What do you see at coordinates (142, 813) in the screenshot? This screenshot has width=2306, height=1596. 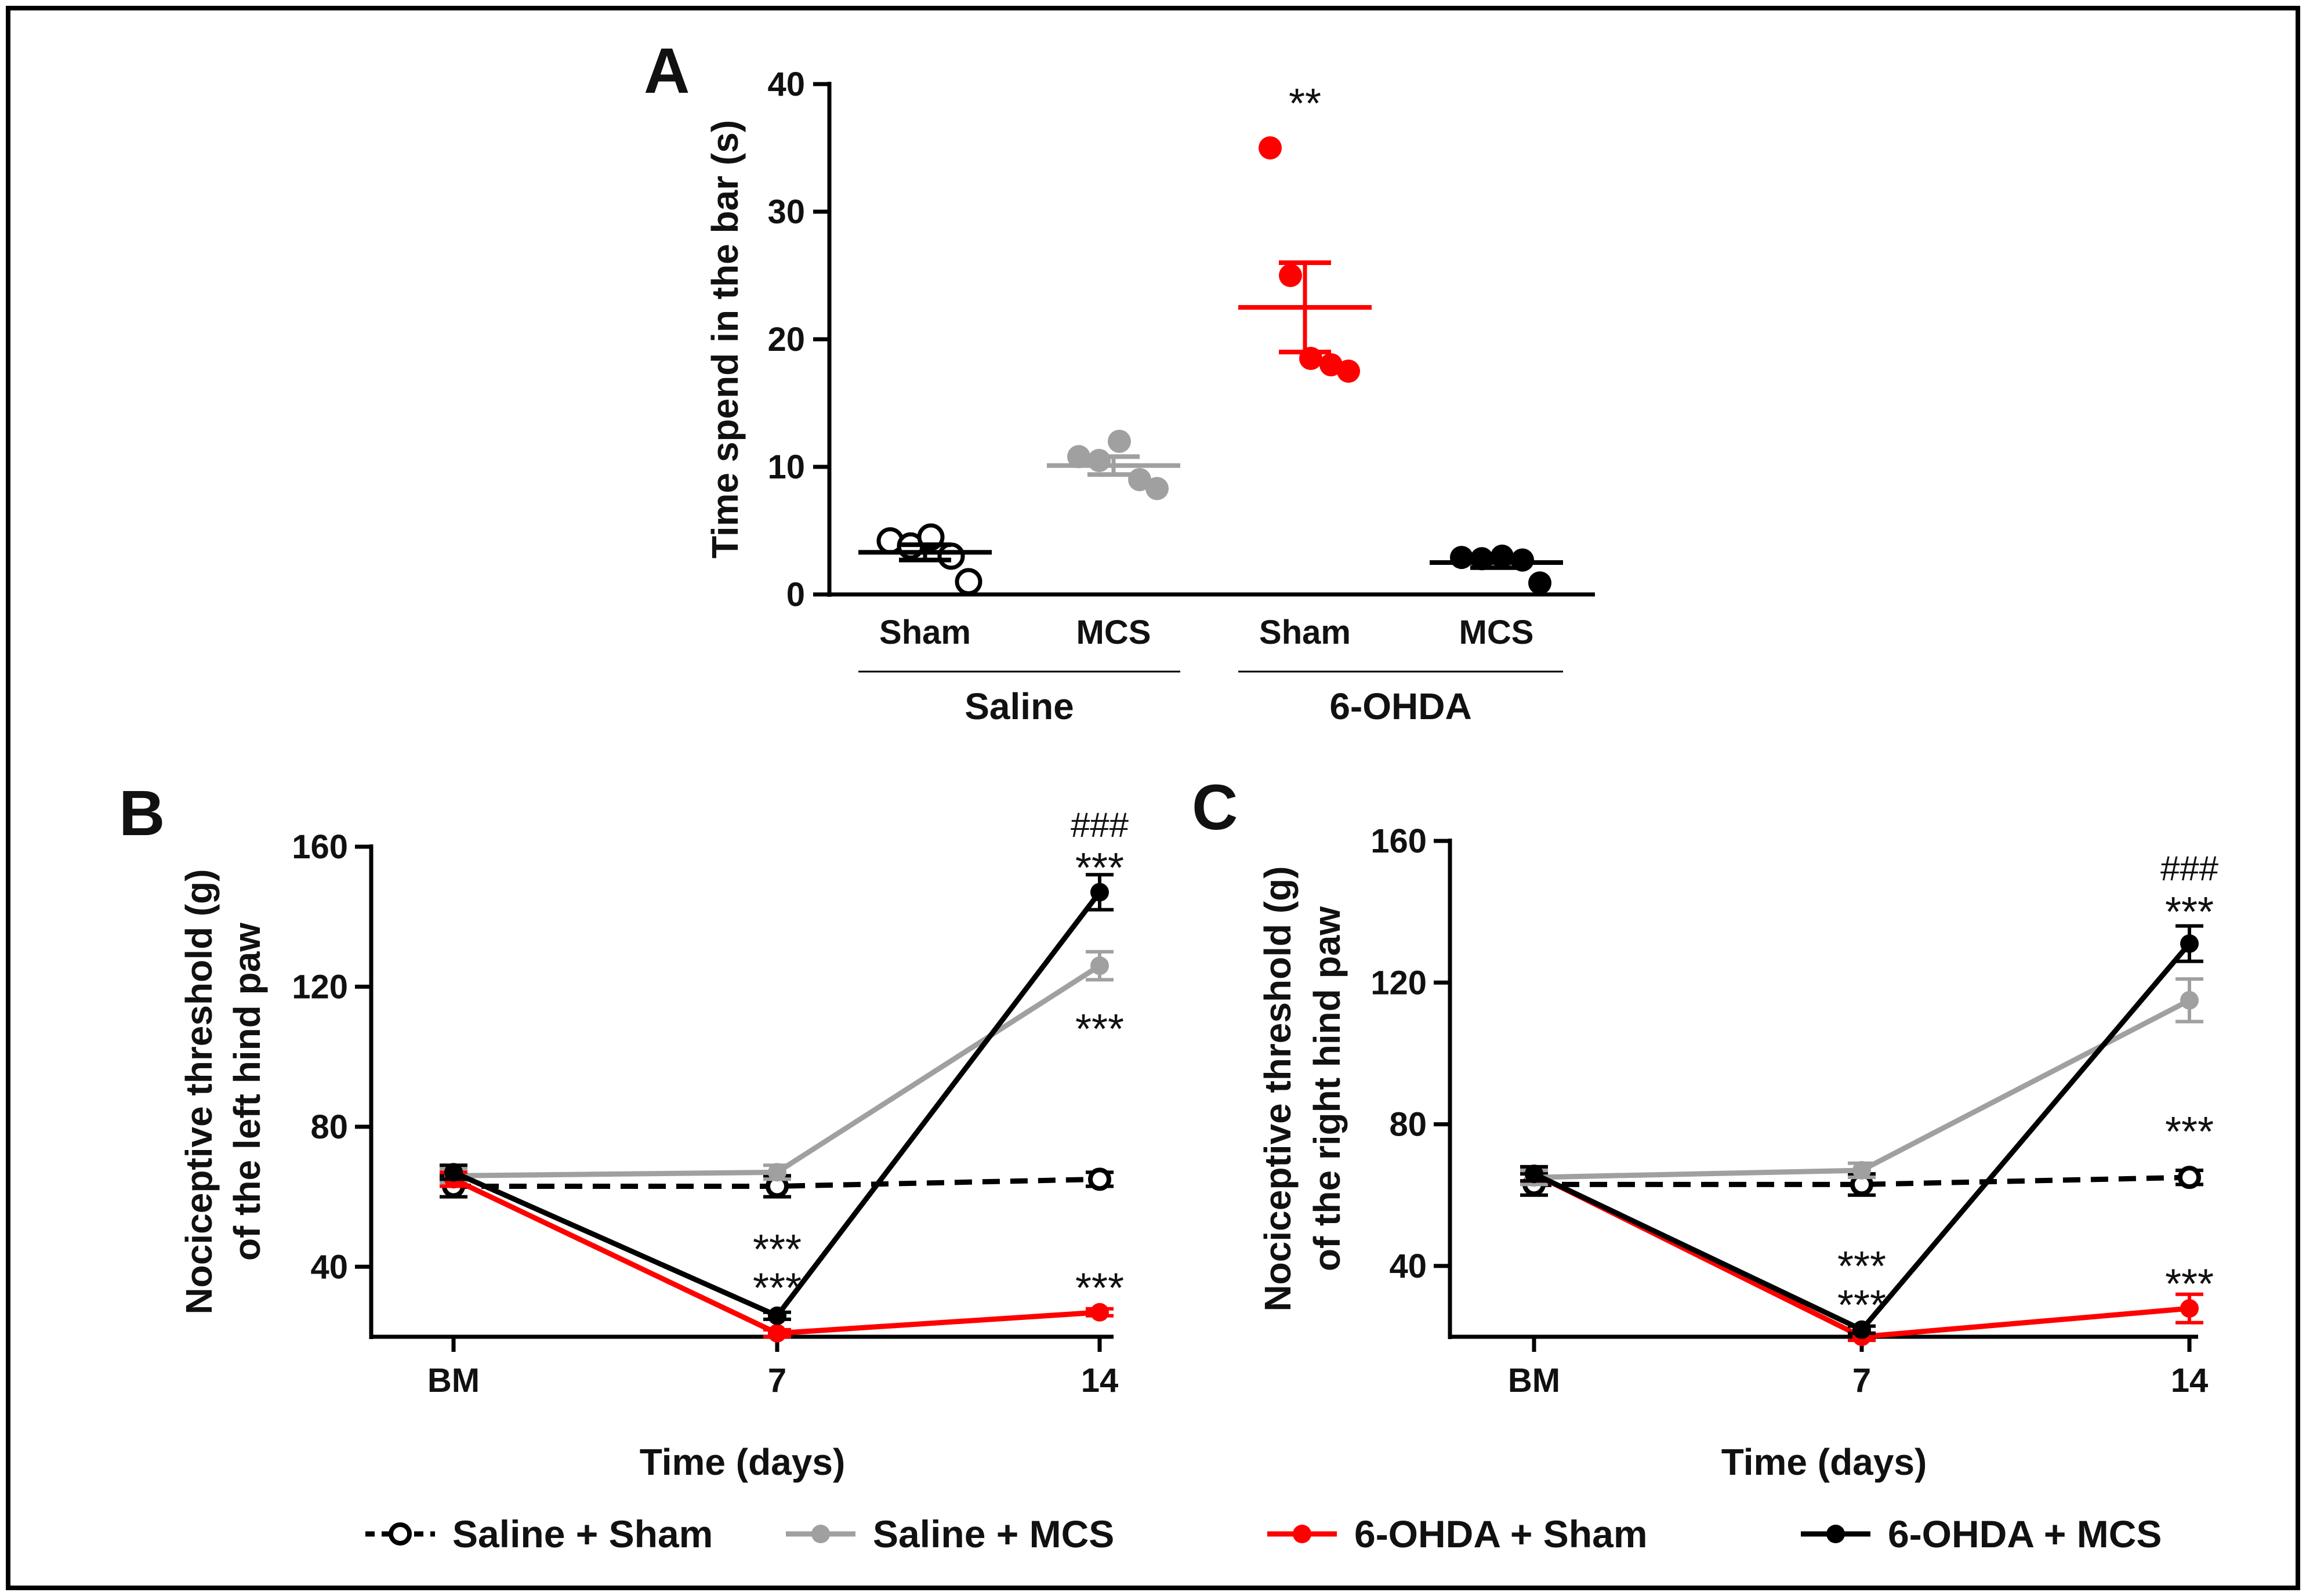 I see `panel-label: B` at bounding box center [142, 813].